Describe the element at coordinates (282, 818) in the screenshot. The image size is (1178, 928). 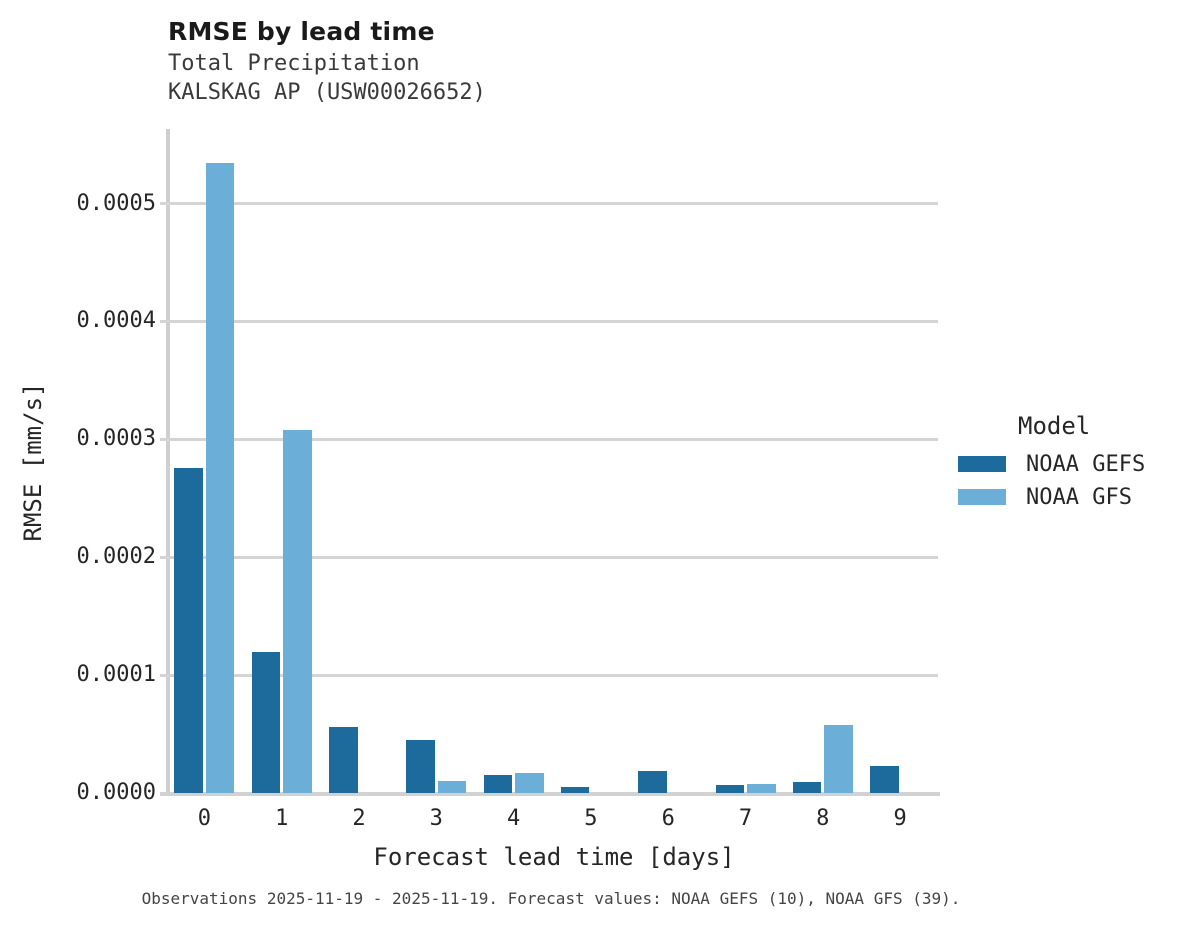
I see `x-tick-label: 1` at that location.